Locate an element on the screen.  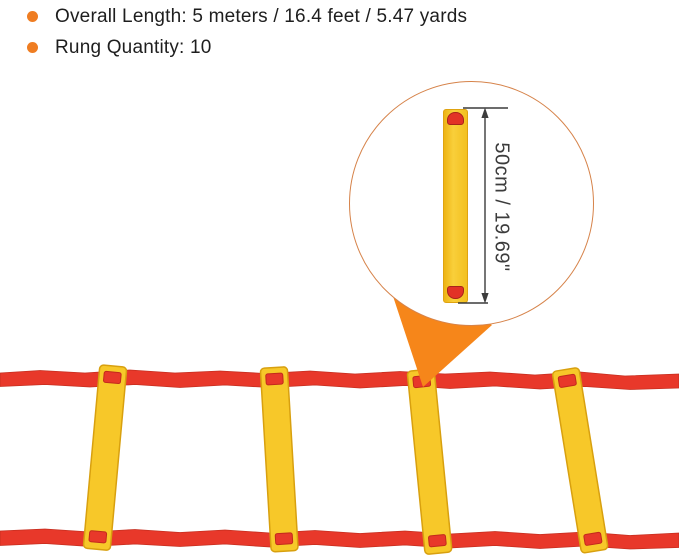
feature-item-rungs: Rung Quantity: 10 is located at coordinates (247, 50).